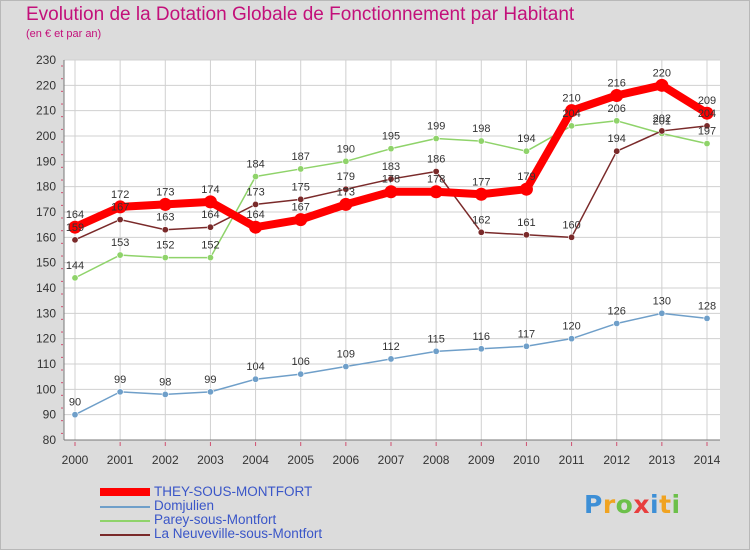 This screenshot has height=550, width=750. I want to click on point-they-sous-montfort-2009, so click(481, 194).